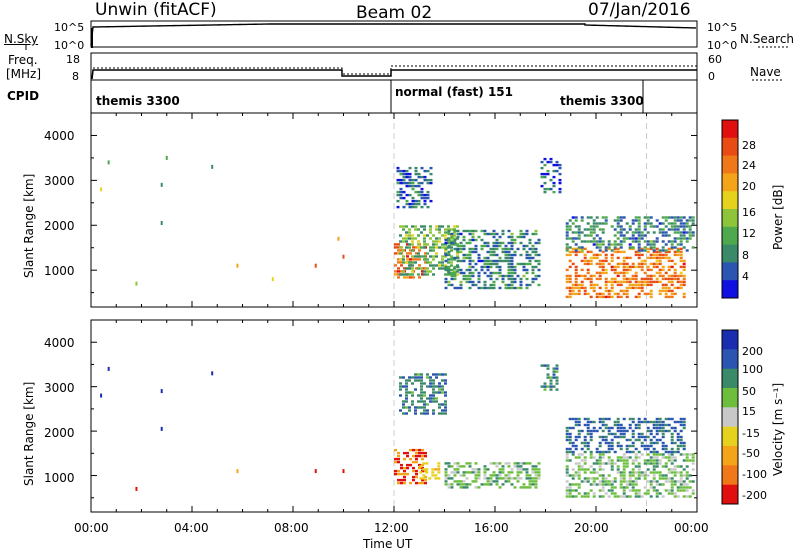 This screenshot has width=800, height=554. I want to click on xtick-0800: 08:00, so click(291, 528).